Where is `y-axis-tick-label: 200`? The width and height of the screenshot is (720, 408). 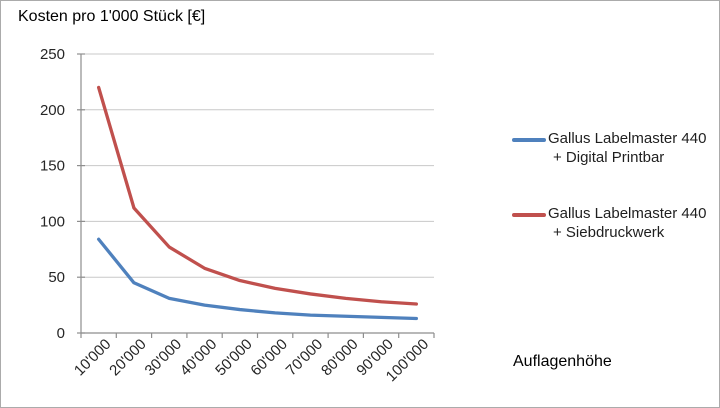
y-axis-tick-label: 200 is located at coordinates (52, 110).